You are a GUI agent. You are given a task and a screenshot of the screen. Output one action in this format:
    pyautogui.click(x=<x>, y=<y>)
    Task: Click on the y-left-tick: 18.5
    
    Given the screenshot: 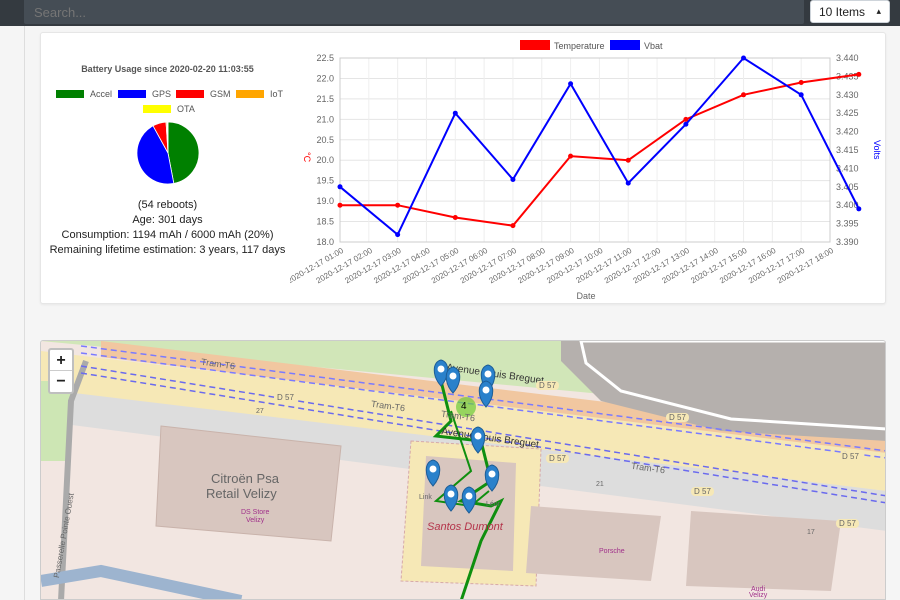 What is the action you would take?
    pyautogui.click(x=325, y=222)
    